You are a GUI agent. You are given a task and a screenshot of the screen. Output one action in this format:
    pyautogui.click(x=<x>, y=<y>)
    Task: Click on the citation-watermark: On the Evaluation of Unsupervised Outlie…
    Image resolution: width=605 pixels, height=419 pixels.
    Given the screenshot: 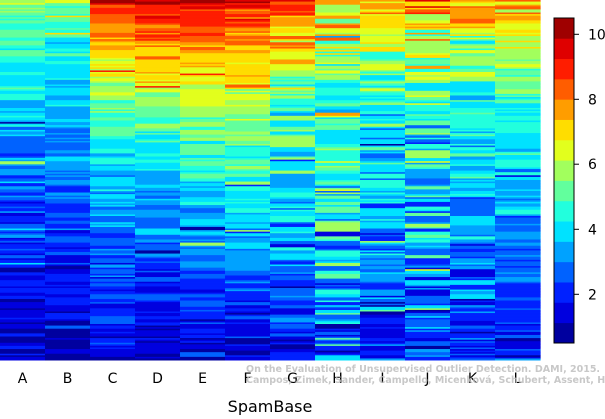 What is the action you would take?
    pyautogui.click(x=425, y=375)
    